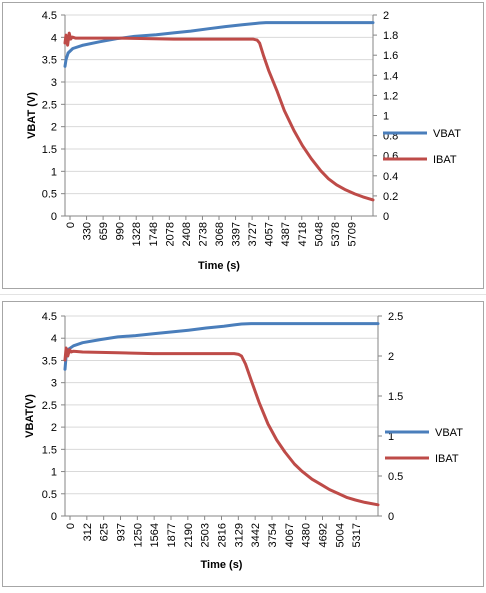  I want to click on x-tick-label: 3397, so click(237, 234).